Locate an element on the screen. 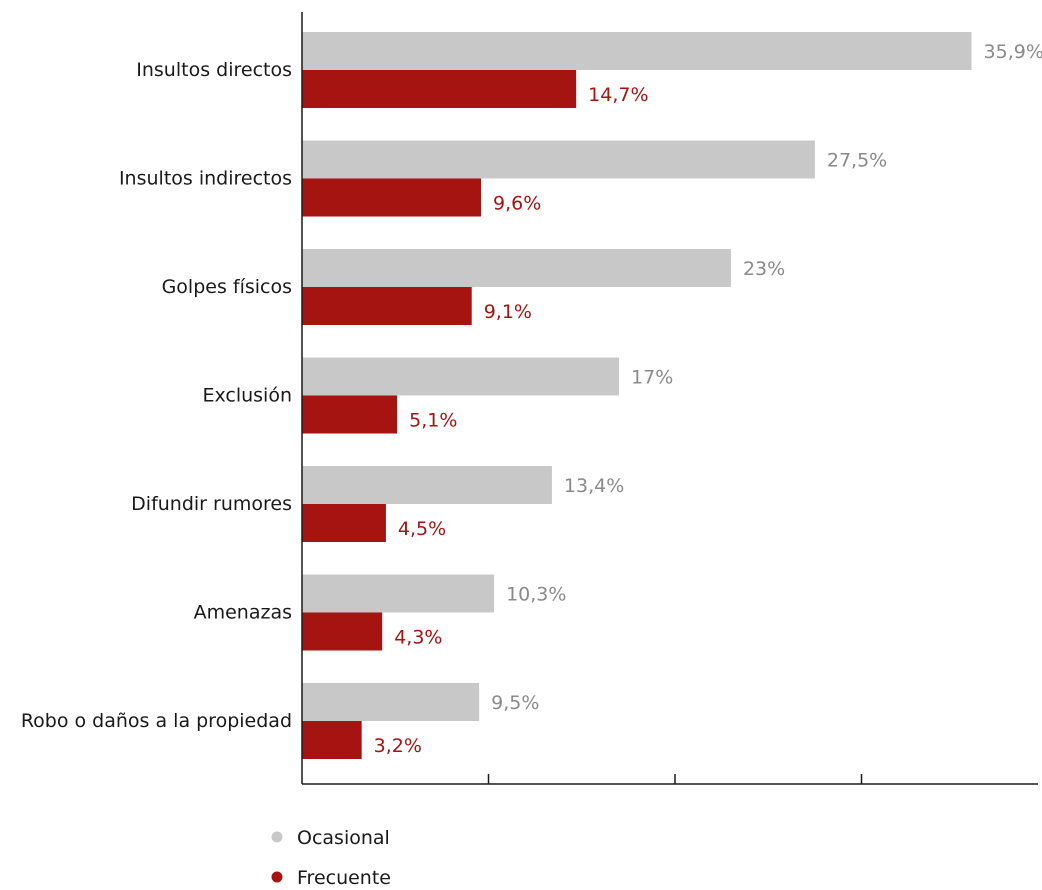 The image size is (1042, 890). legend-swatch-frecuente is located at coordinates (277, 877).